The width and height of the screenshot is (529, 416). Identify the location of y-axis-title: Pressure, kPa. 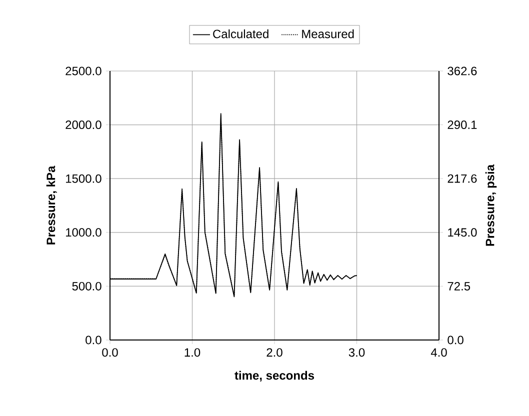
(51, 205).